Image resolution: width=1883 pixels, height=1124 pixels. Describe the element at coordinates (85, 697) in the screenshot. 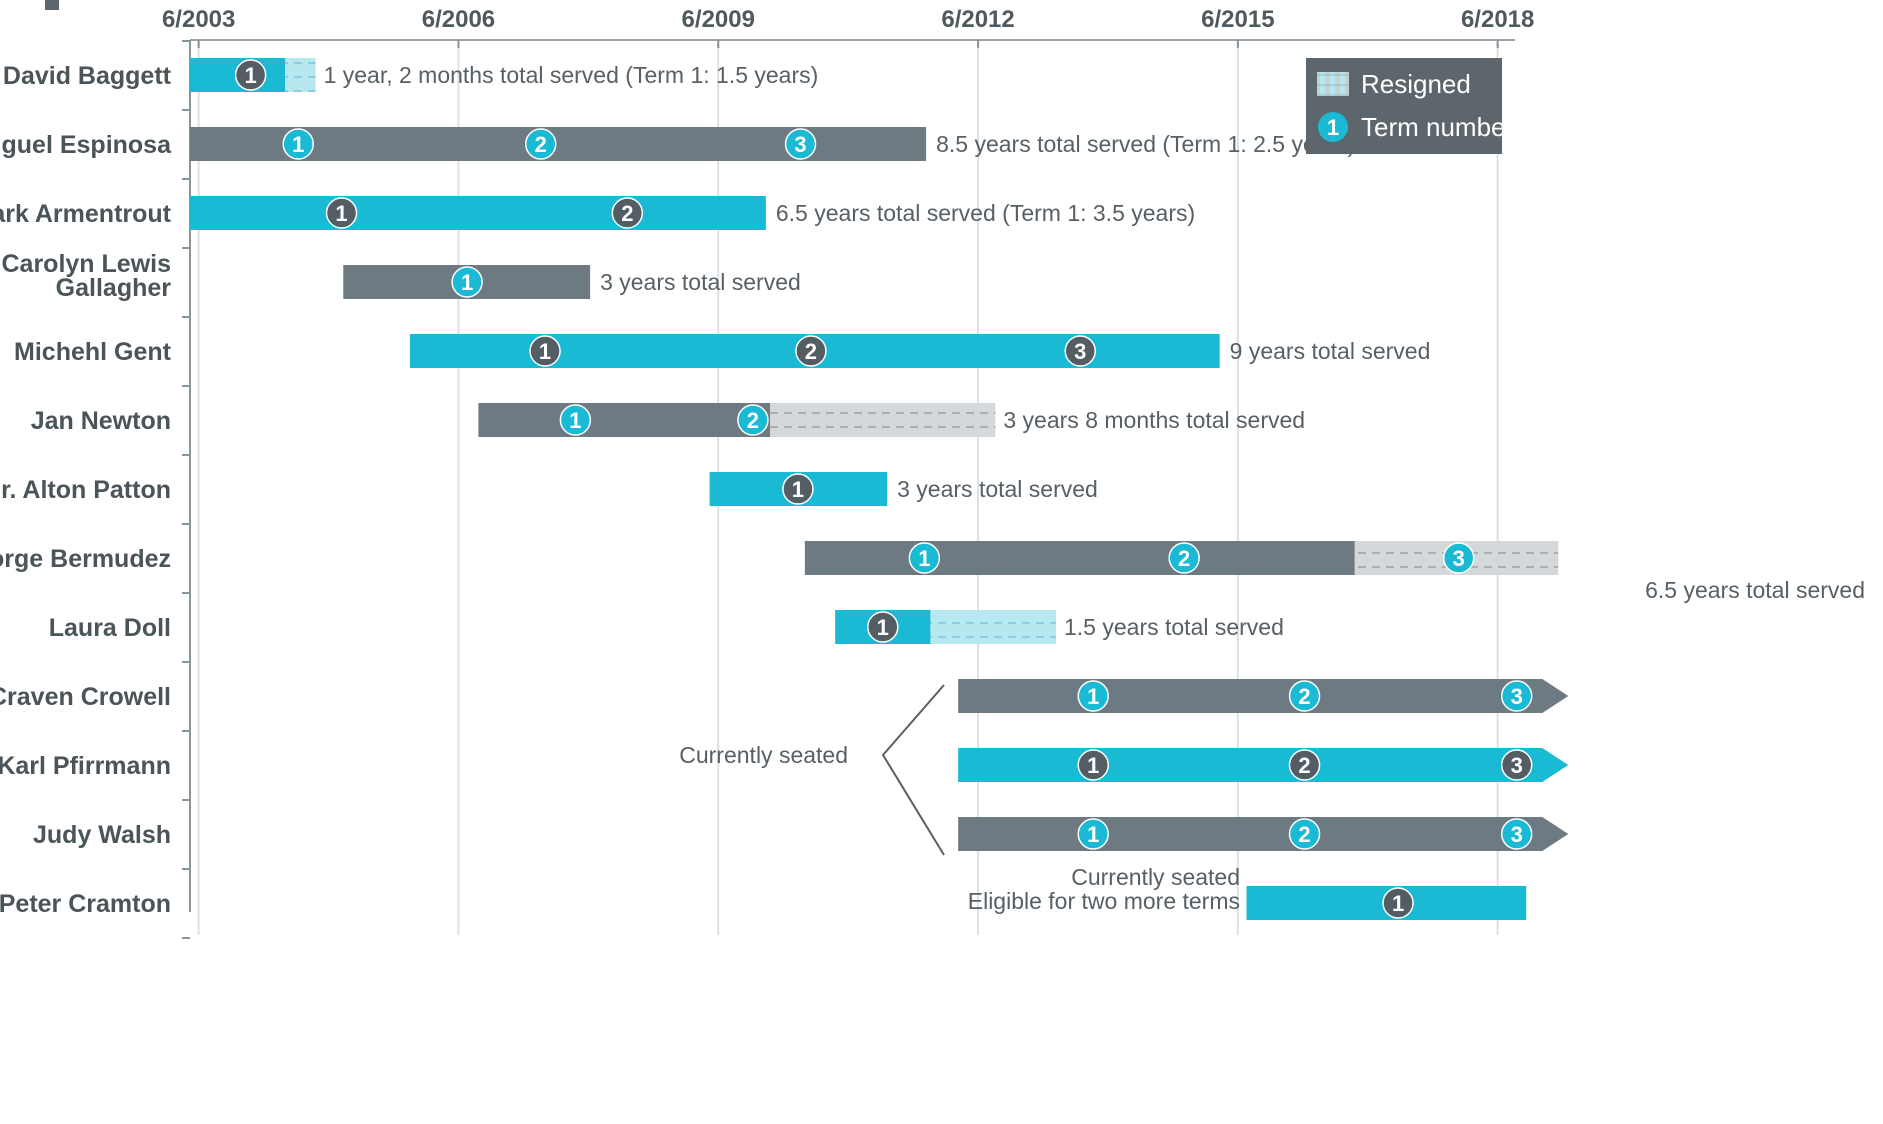

I see `row-label: Craven Crowell` at that location.